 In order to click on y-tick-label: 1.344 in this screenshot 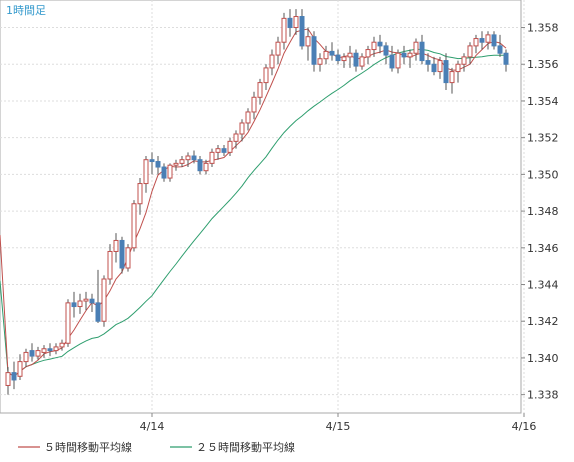, I will do `click(543, 285)`.